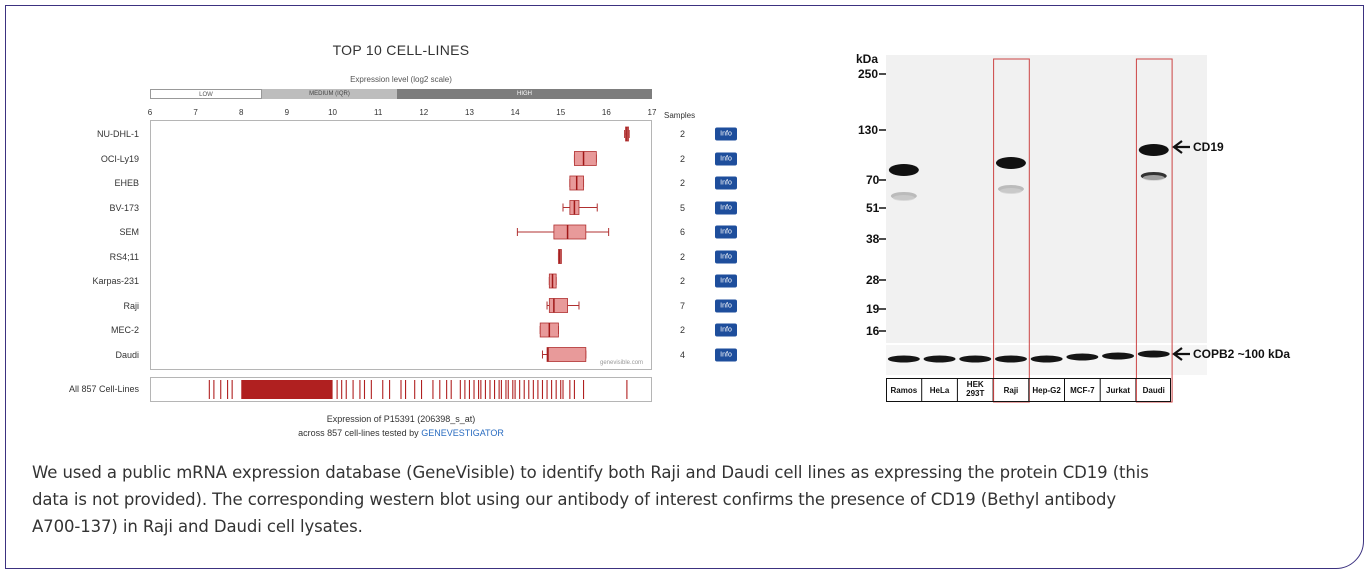  I want to click on all-cell-lines-label: All 857 Cell-Lines, so click(103, 389).